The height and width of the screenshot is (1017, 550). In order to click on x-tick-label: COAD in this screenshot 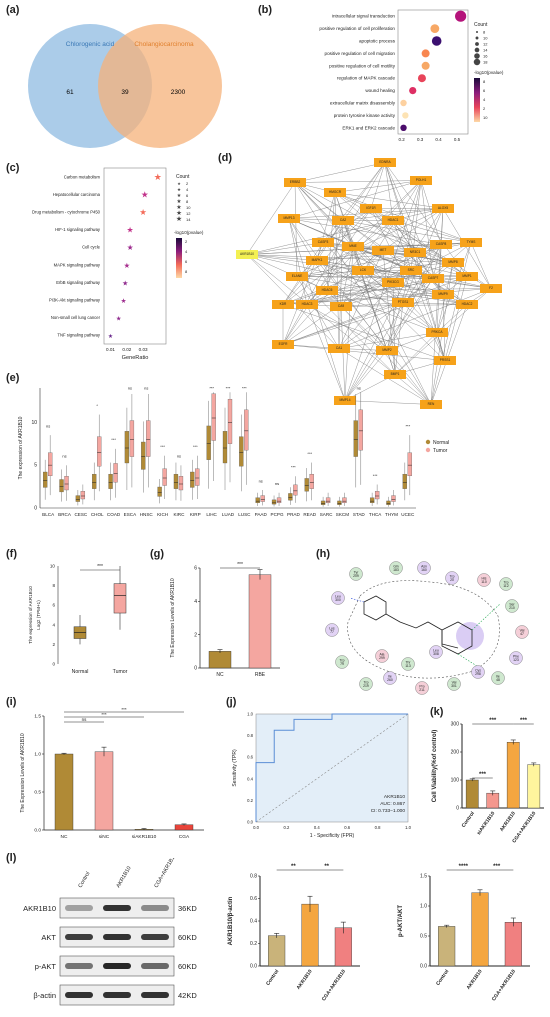, I will do `click(114, 514)`.